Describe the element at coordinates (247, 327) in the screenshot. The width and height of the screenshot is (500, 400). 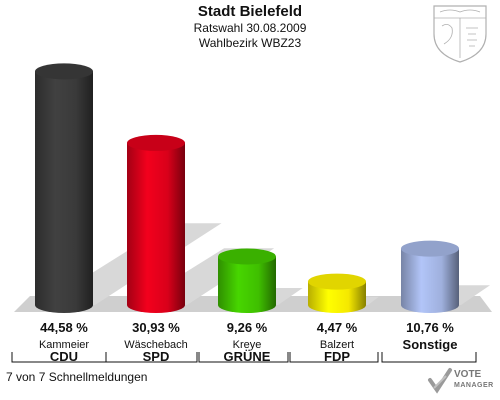
I see `value-label: 9,26 %` at that location.